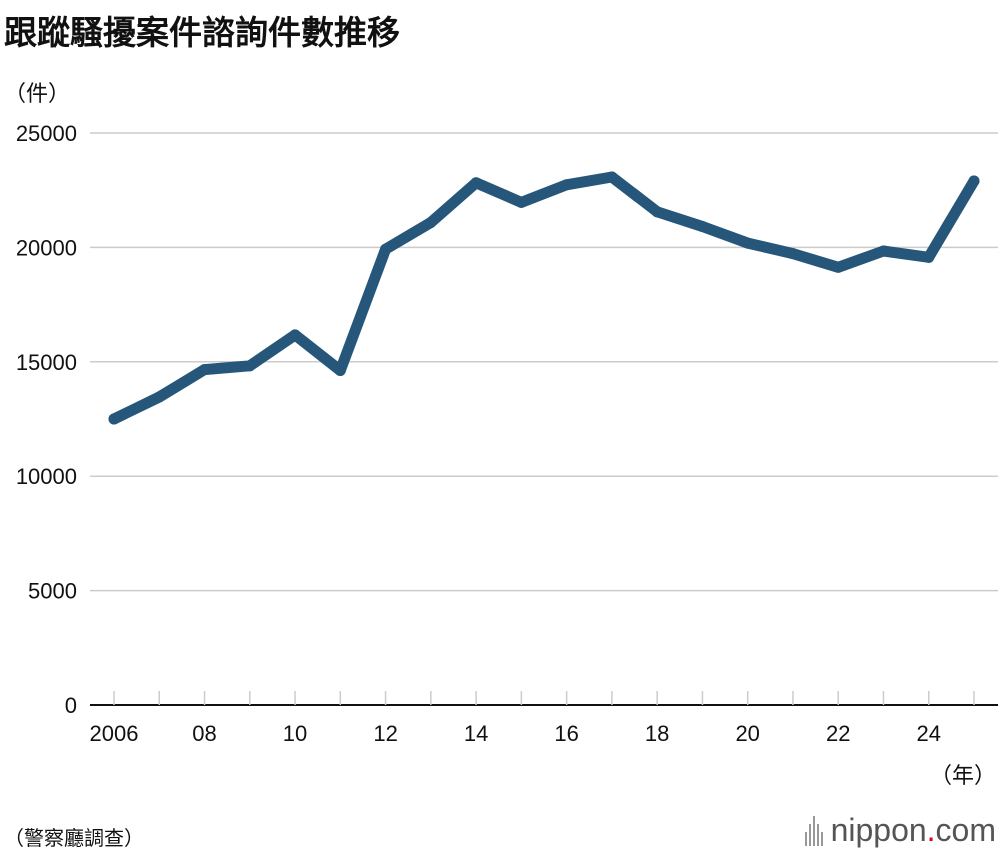 The height and width of the screenshot is (856, 1000). Describe the element at coordinates (202, 32) in the screenshot. I see `chart-title: 跟蹤騷擾案件諮詢件數推移` at that location.